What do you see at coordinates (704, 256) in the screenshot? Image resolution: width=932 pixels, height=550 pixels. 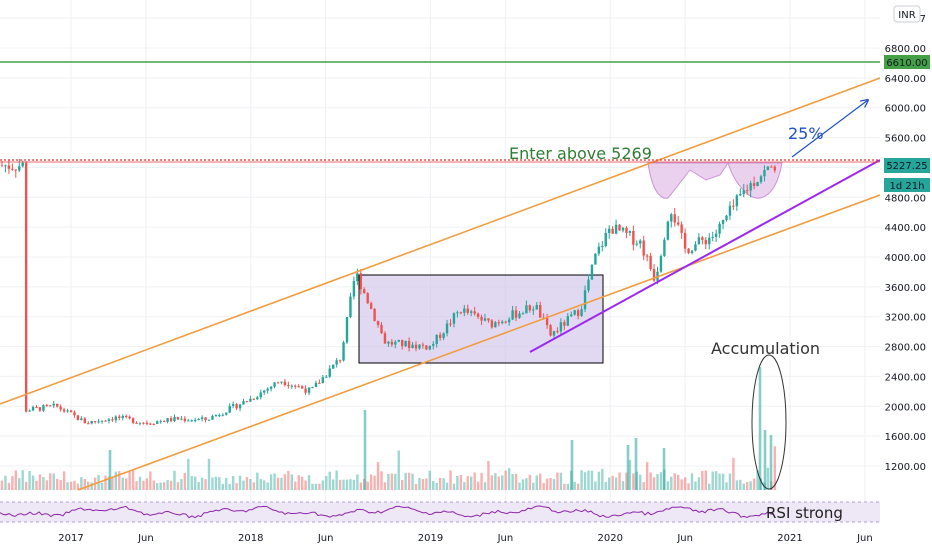 I see `support-trendline` at bounding box center [704, 256].